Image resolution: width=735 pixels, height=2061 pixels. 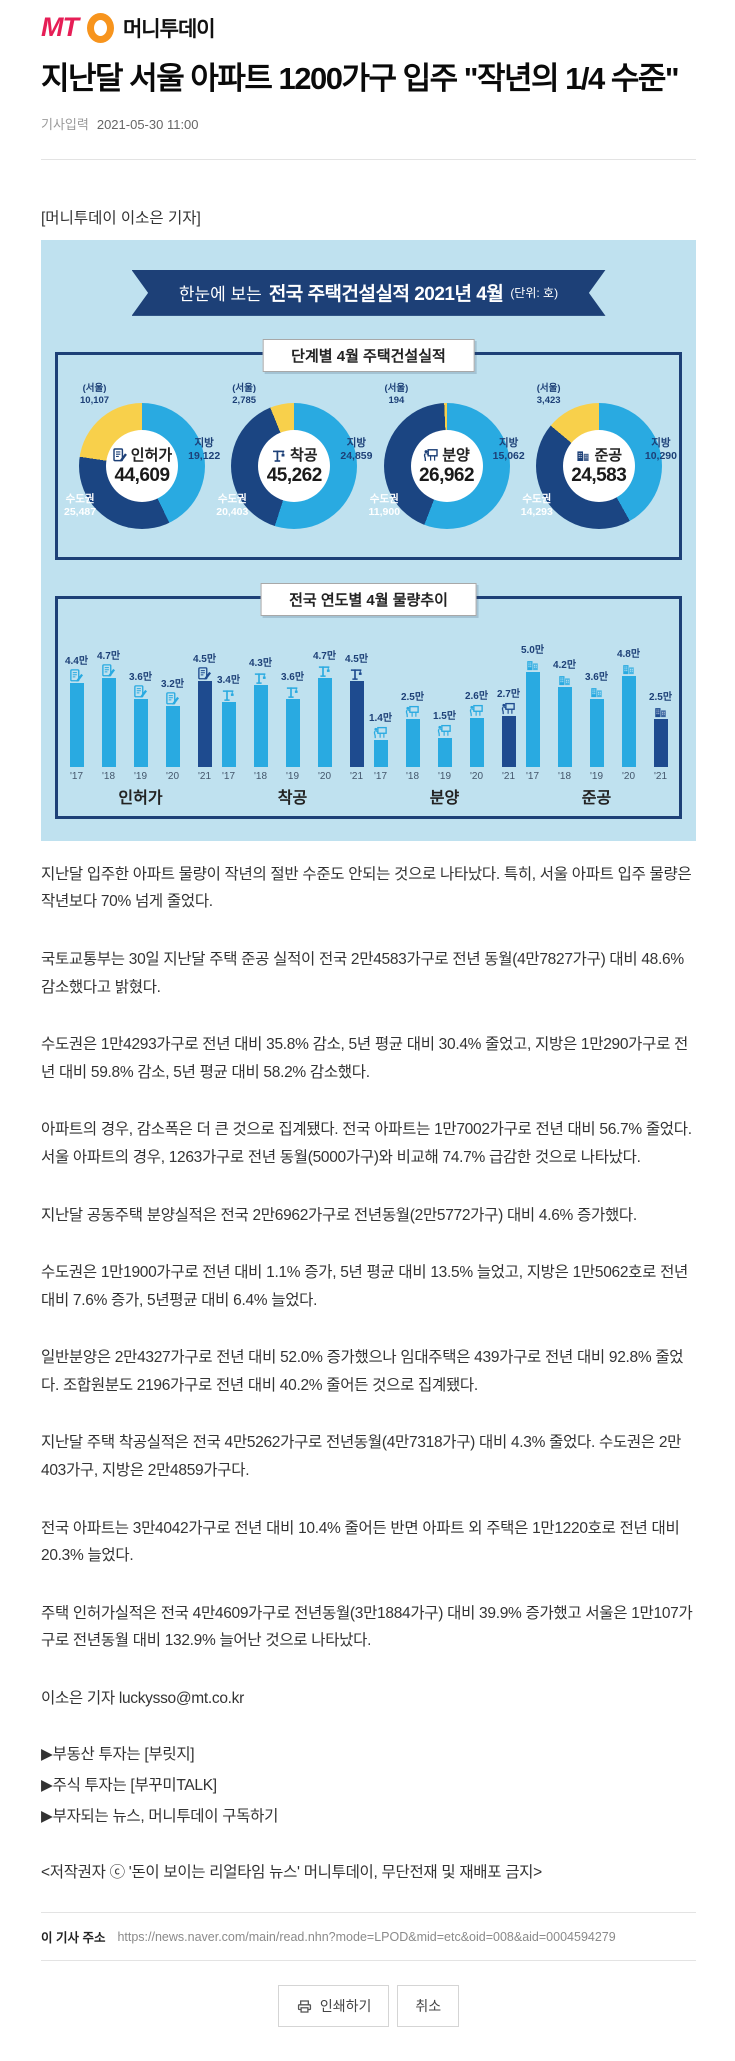 I want to click on donut-label-sudogwon: 수도권 20,403, so click(x=232, y=505).